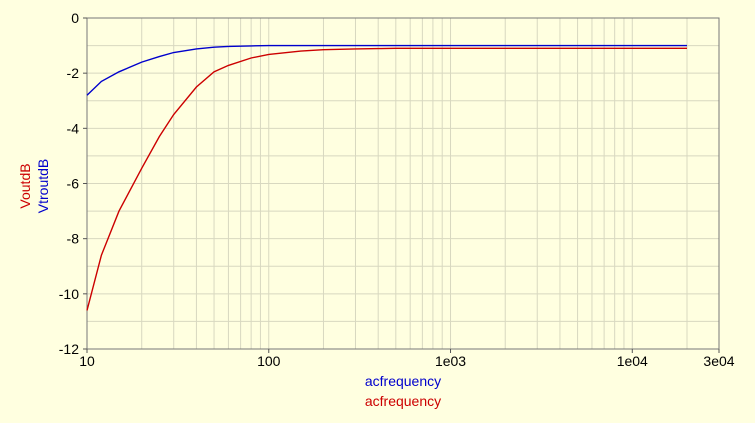 The height and width of the screenshot is (423, 755). Describe the element at coordinates (403, 381) in the screenshot. I see `x-axis-label-blue: acfrequency` at that location.